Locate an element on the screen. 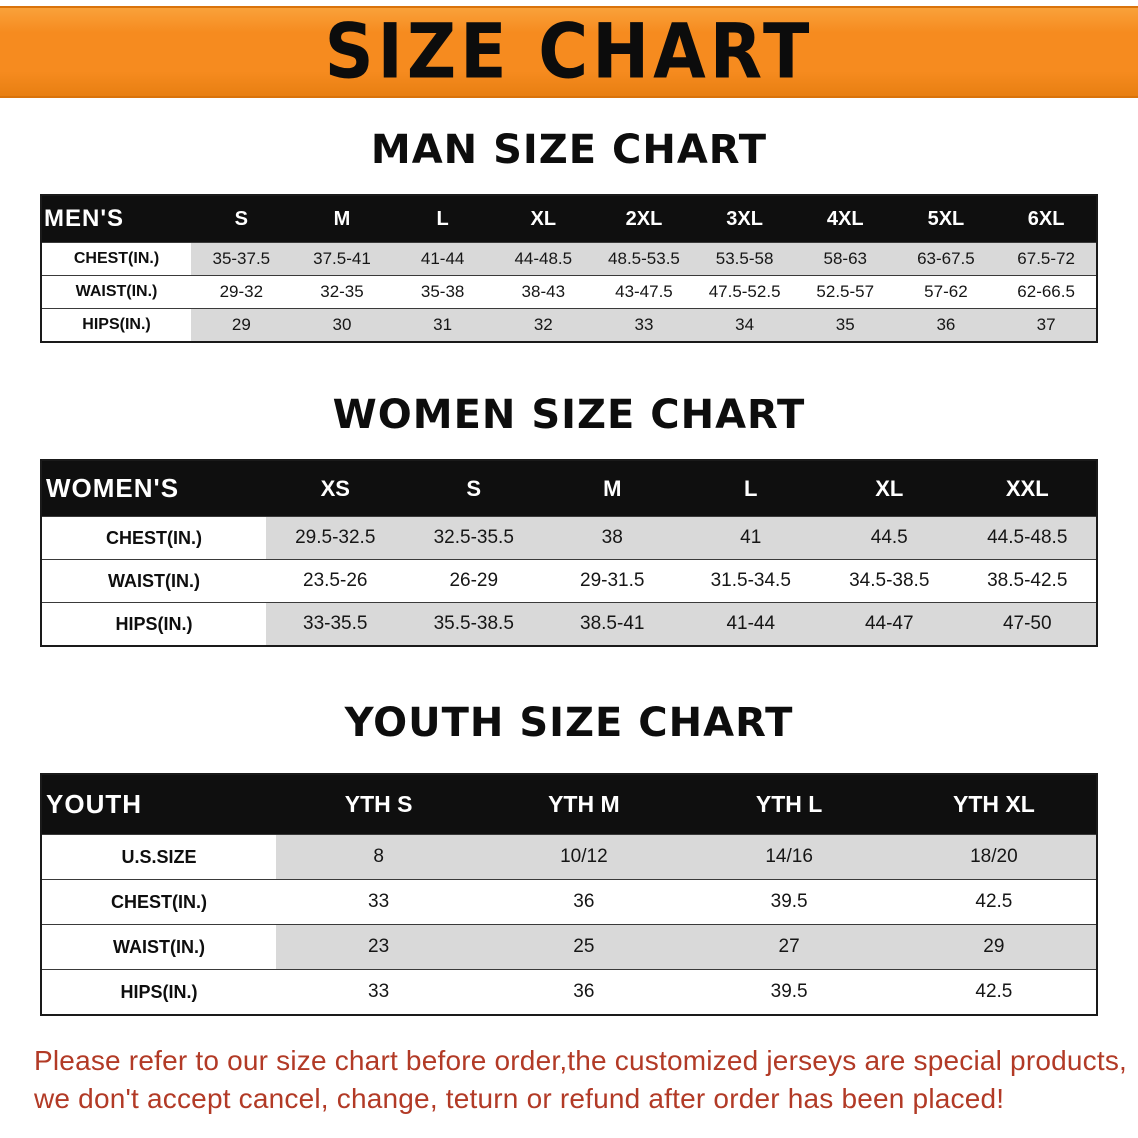  size-value-cell: 67.5-72 is located at coordinates (1046, 259).